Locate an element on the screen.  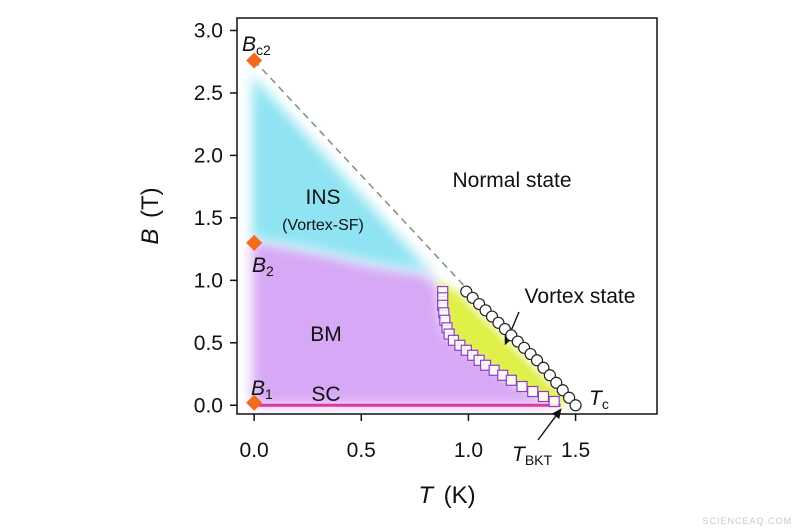
label-bc2: Bc2 is located at coordinates (256, 45).